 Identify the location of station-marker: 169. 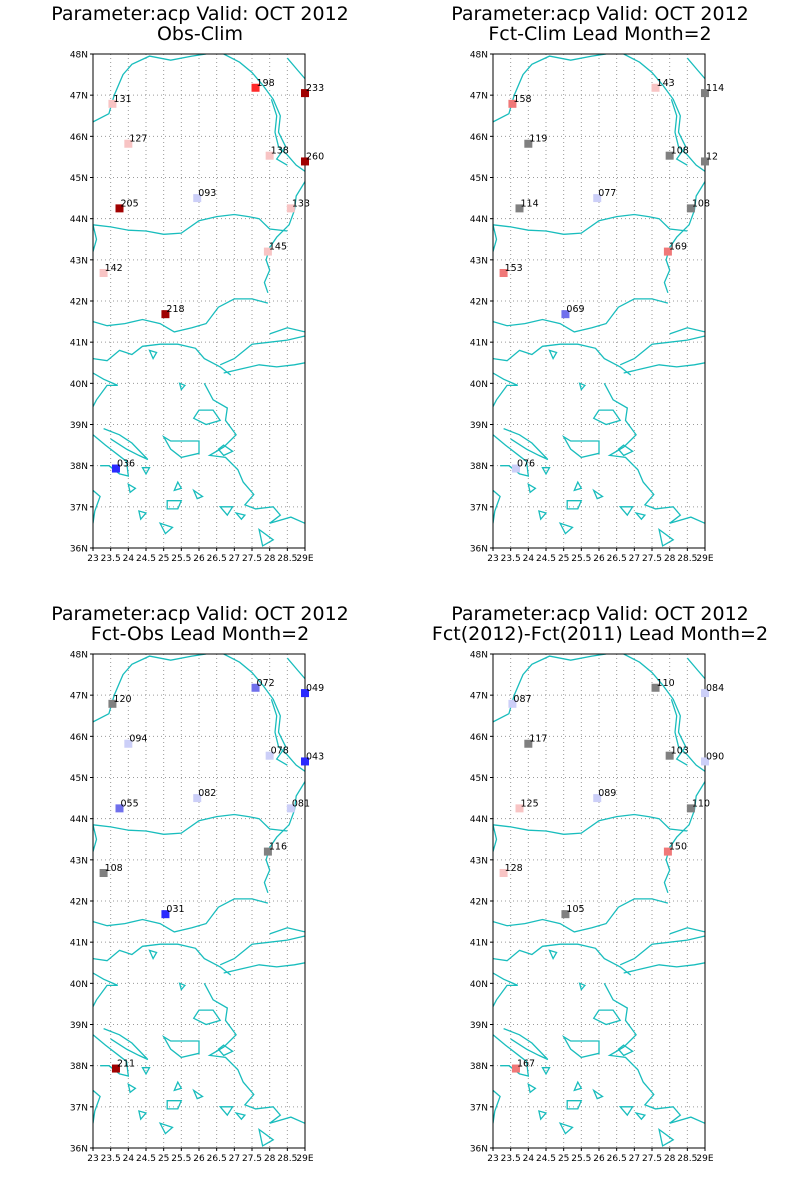
(675, 249).